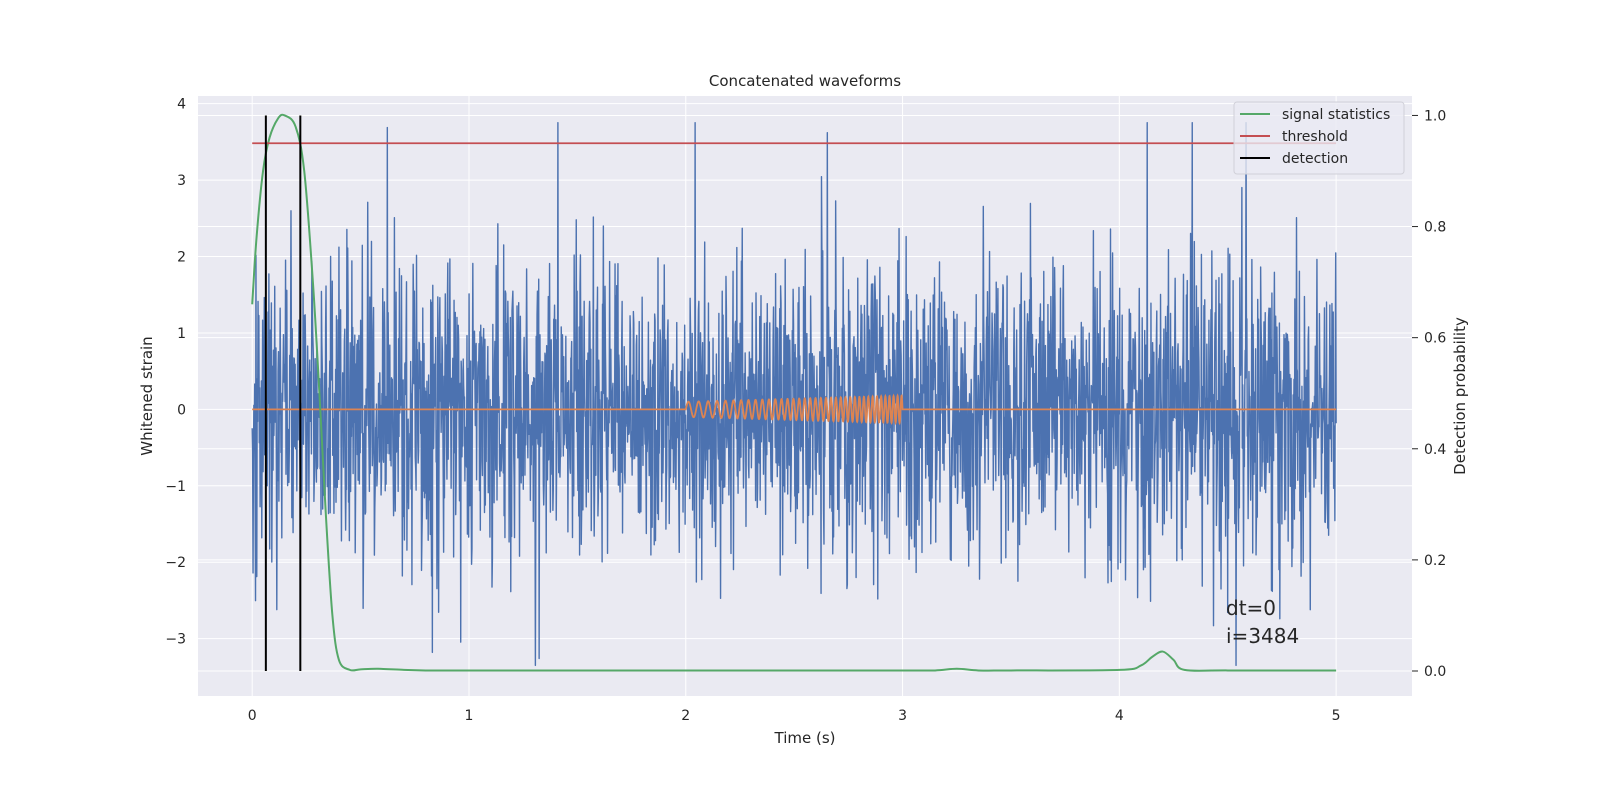 The image size is (1600, 804). Describe the element at coordinates (181, 181) in the screenshot. I see `y-left-tick-label: 3` at that location.